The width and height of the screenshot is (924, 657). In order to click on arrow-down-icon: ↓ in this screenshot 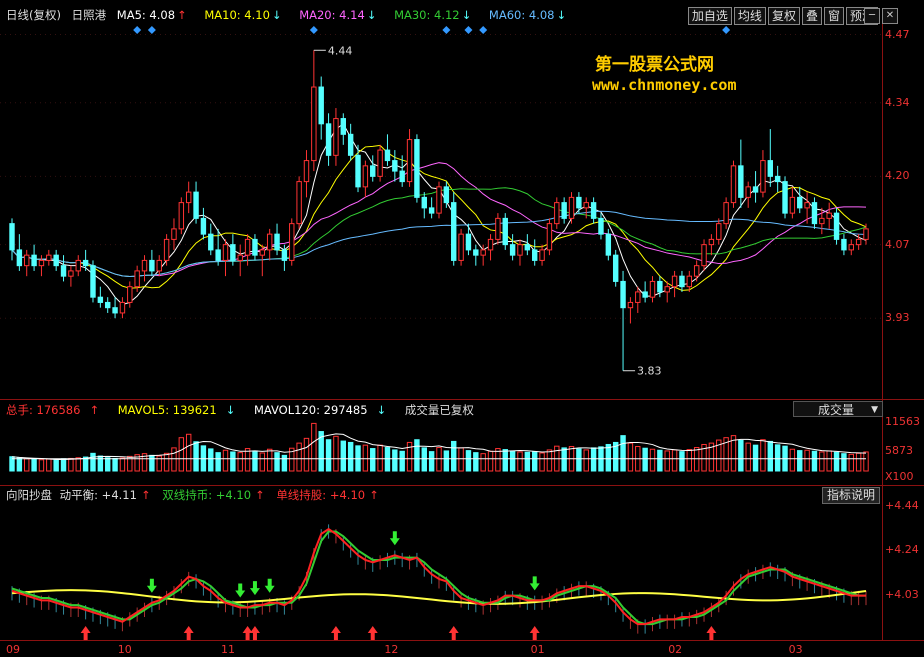, I will do `click(466, 15)`.